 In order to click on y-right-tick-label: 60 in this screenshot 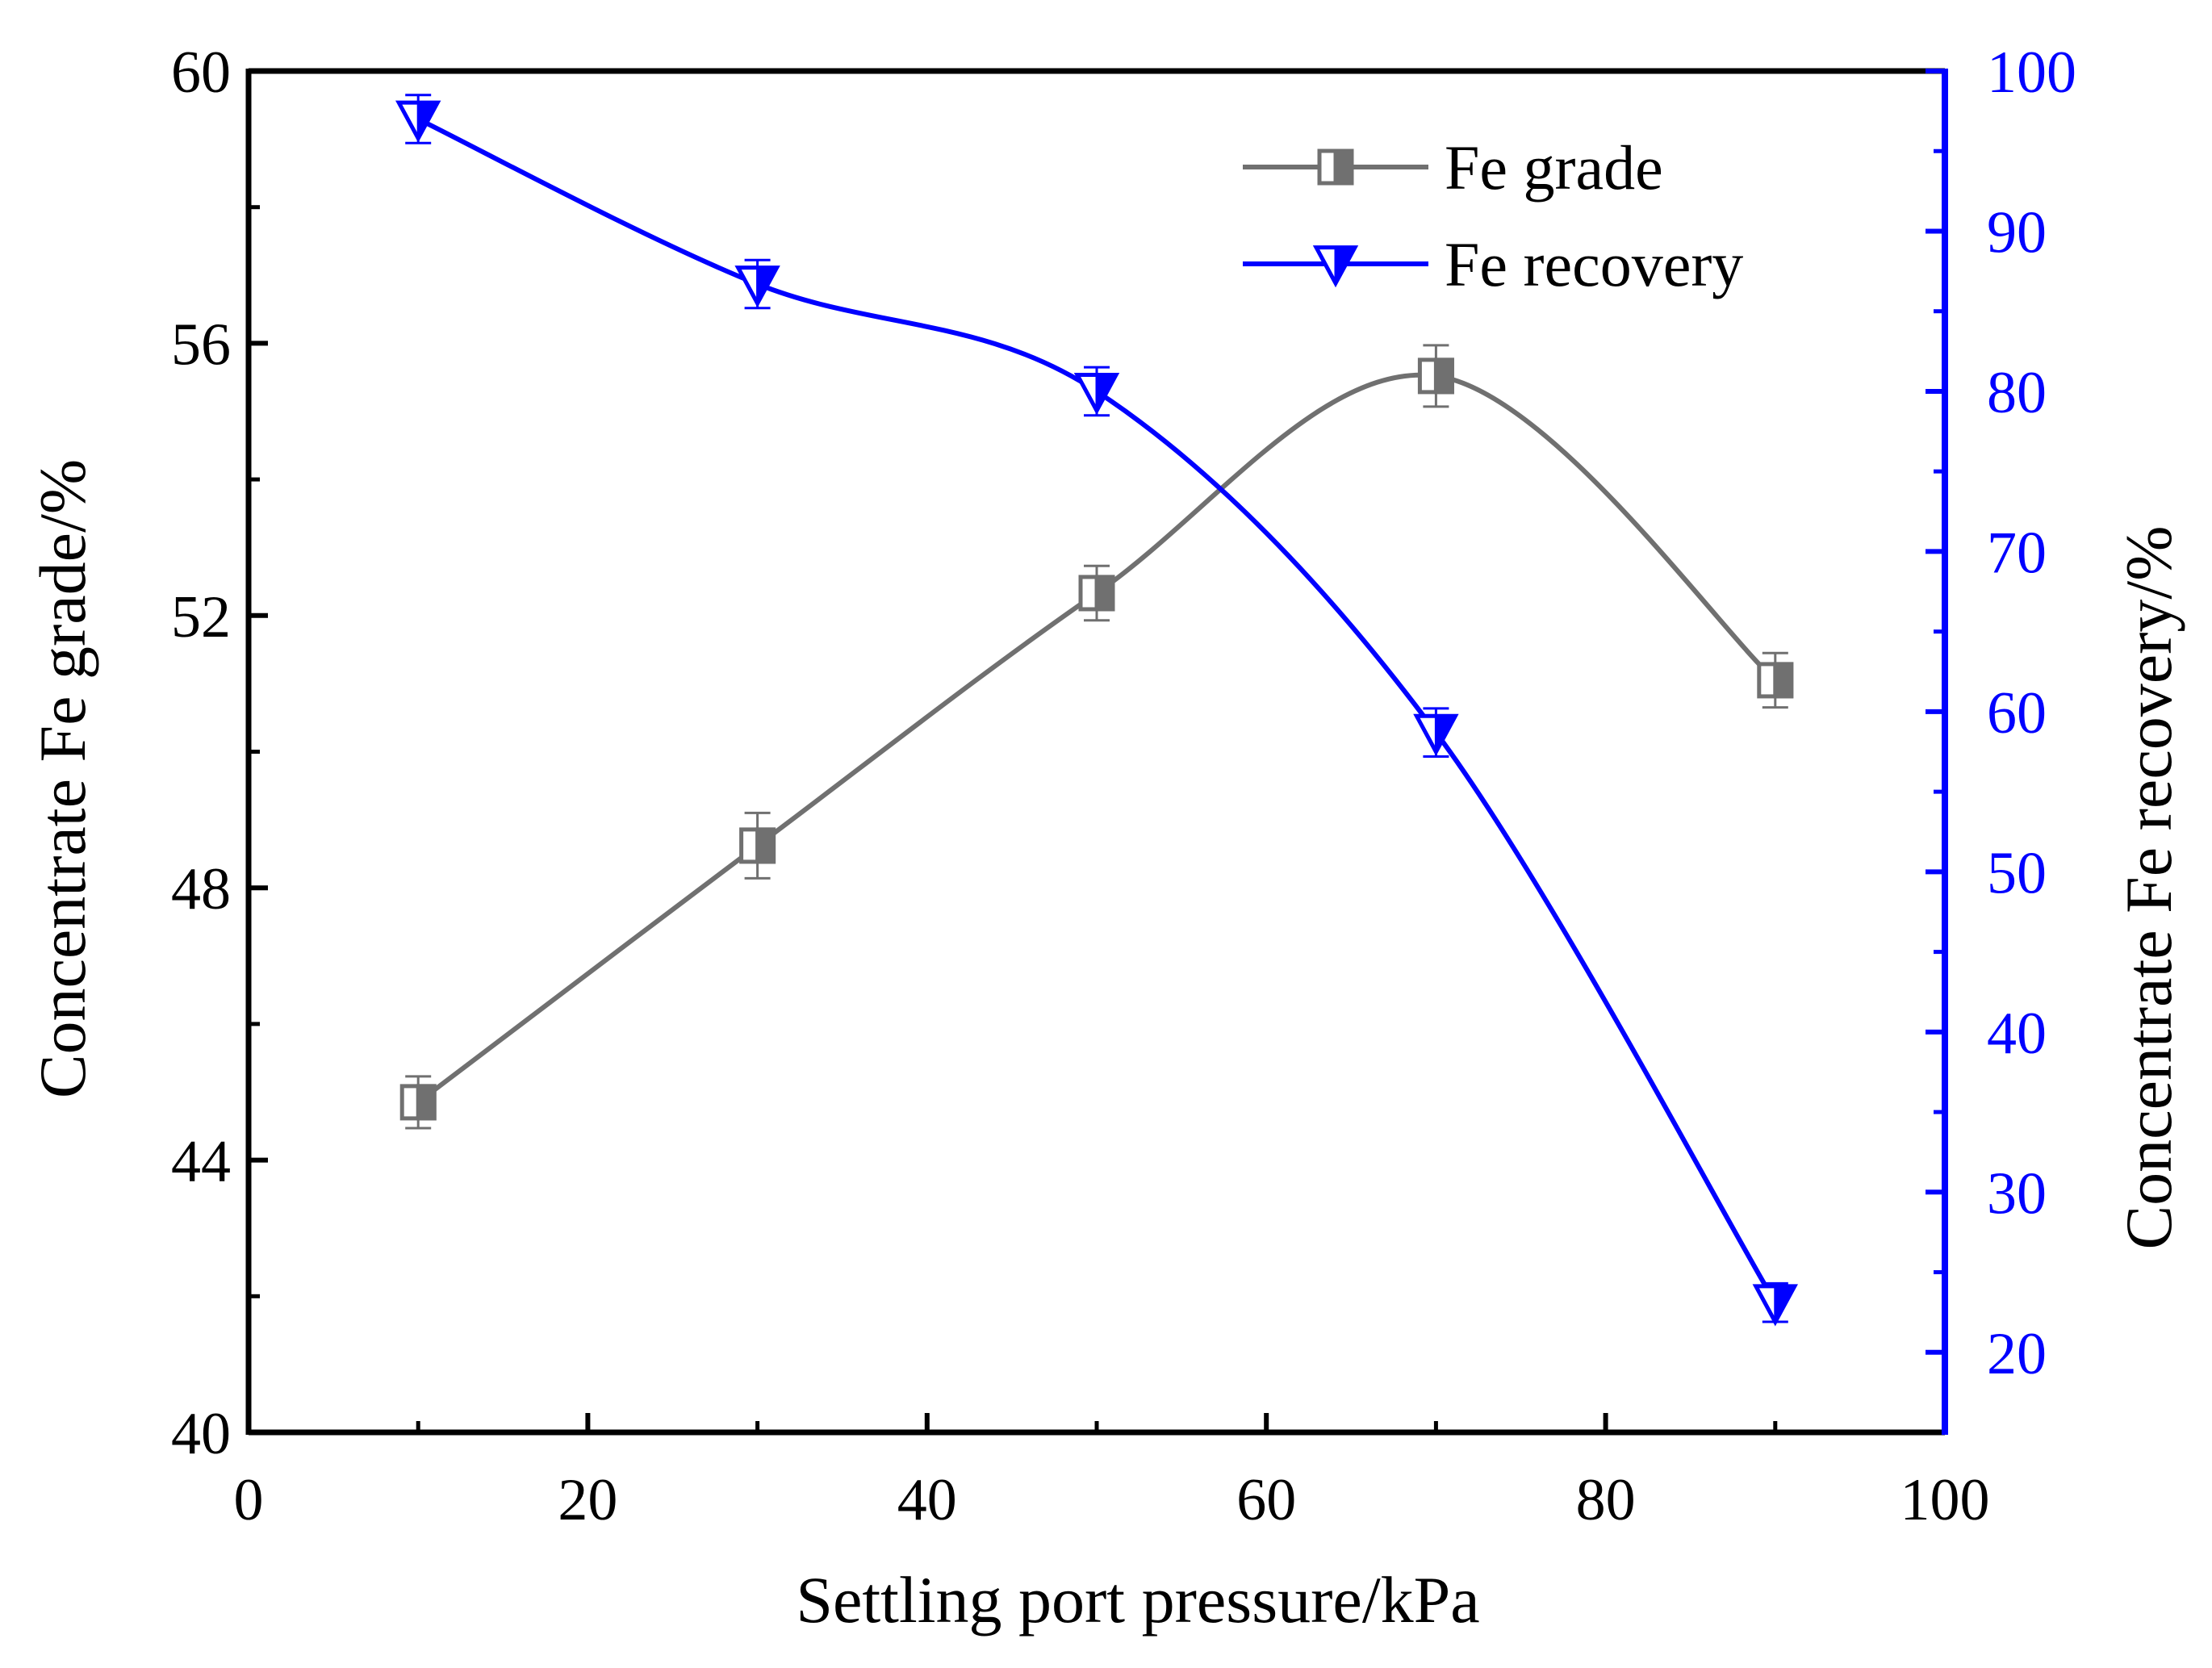, I will do `click(2017, 713)`.